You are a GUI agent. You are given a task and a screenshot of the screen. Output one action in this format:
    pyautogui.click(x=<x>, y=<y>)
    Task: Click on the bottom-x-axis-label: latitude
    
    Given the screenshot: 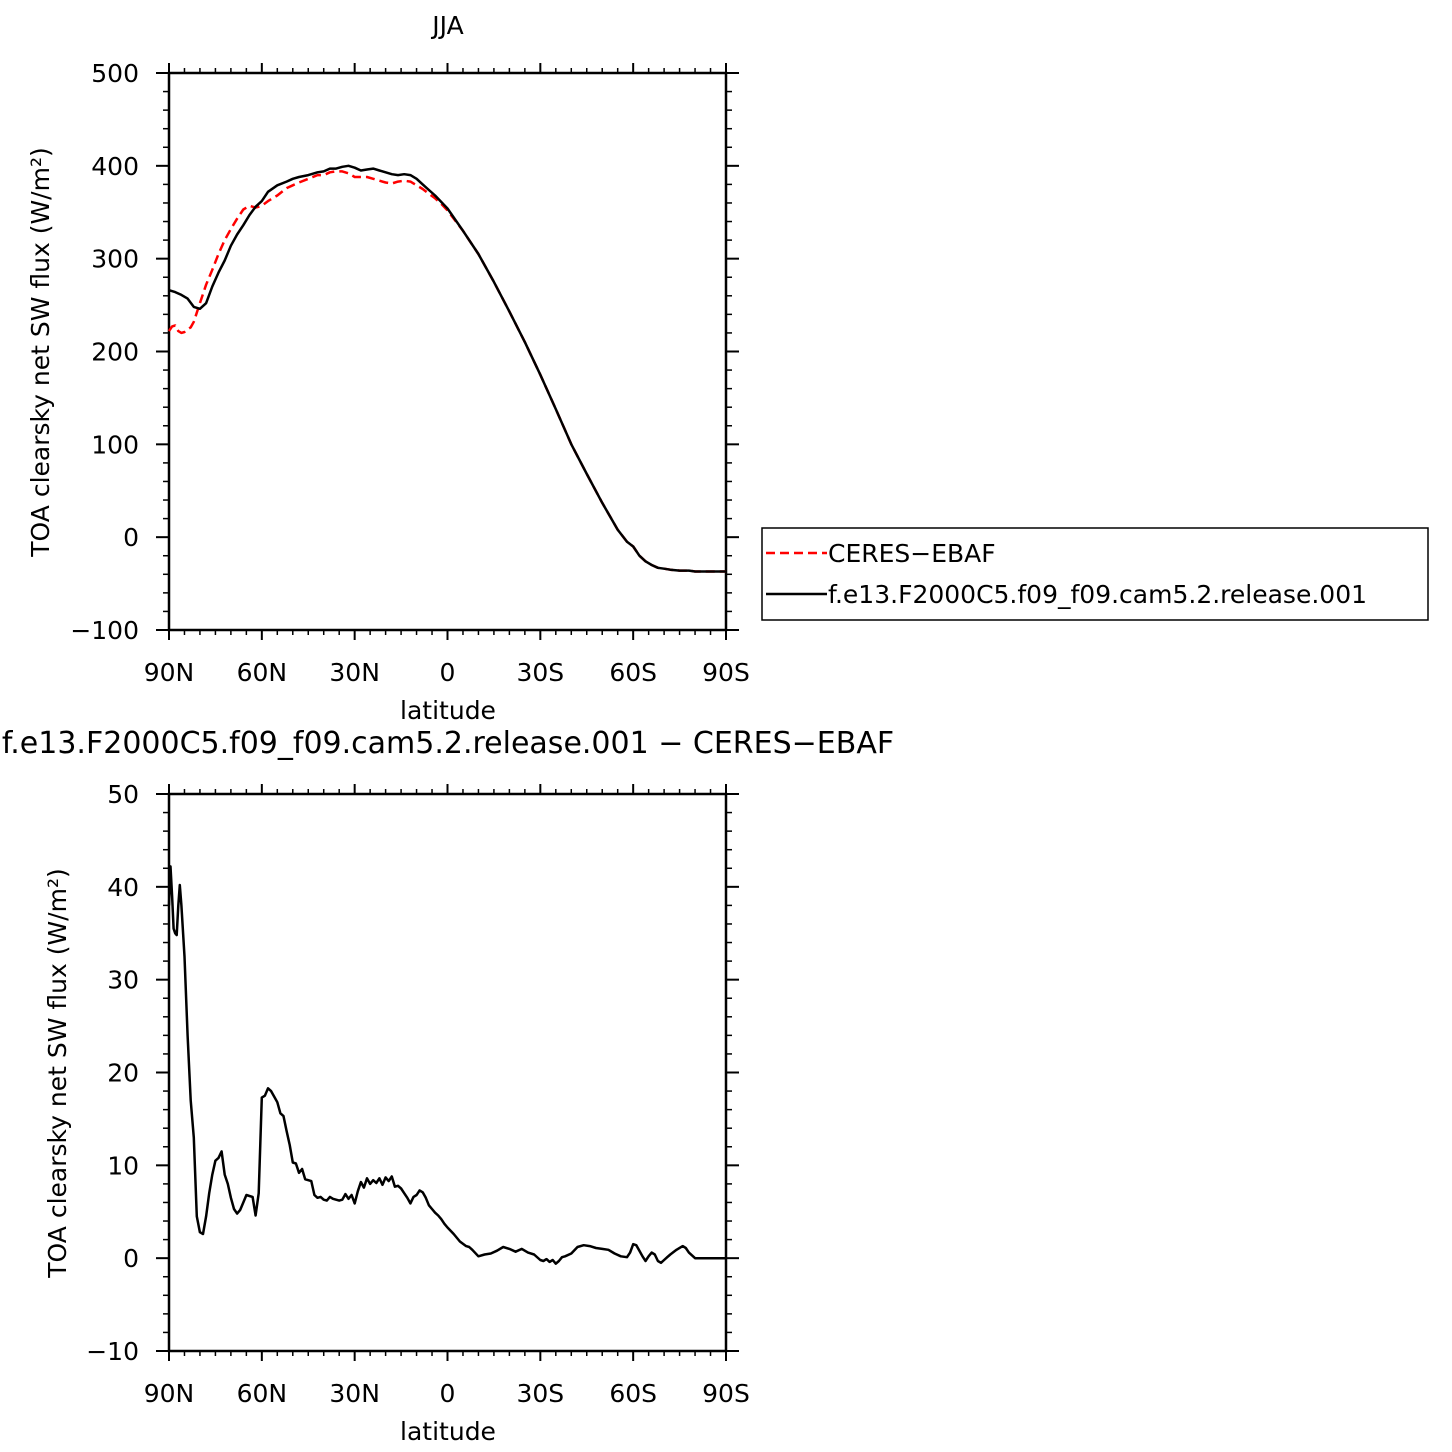 What is the action you would take?
    pyautogui.click(x=448, y=1431)
    